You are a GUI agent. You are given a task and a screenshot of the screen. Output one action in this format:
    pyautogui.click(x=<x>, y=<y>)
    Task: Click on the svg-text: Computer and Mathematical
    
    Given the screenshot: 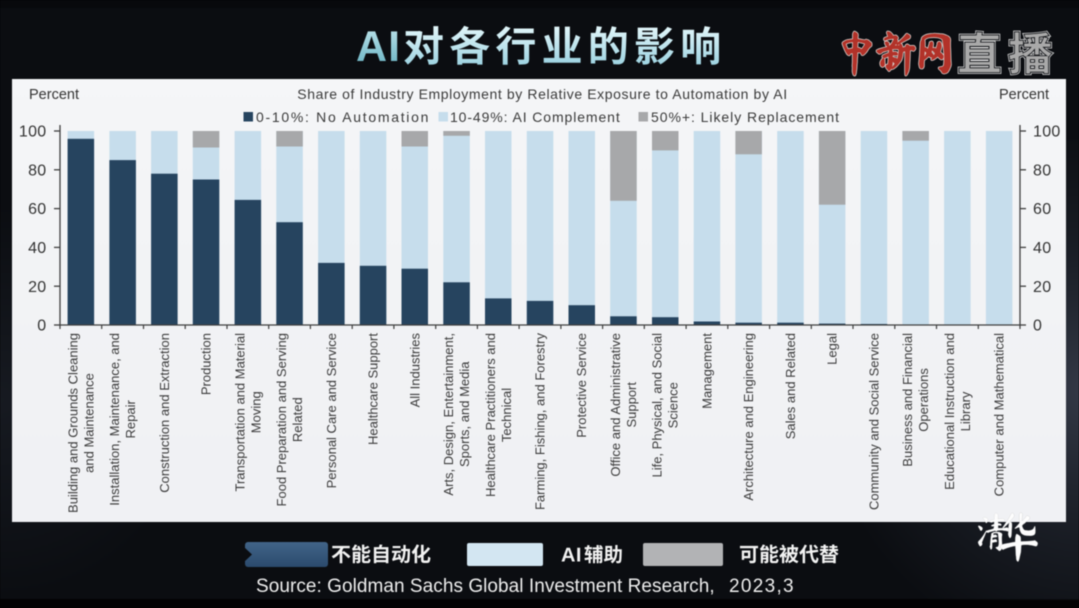 What is the action you would take?
    pyautogui.click(x=999, y=414)
    